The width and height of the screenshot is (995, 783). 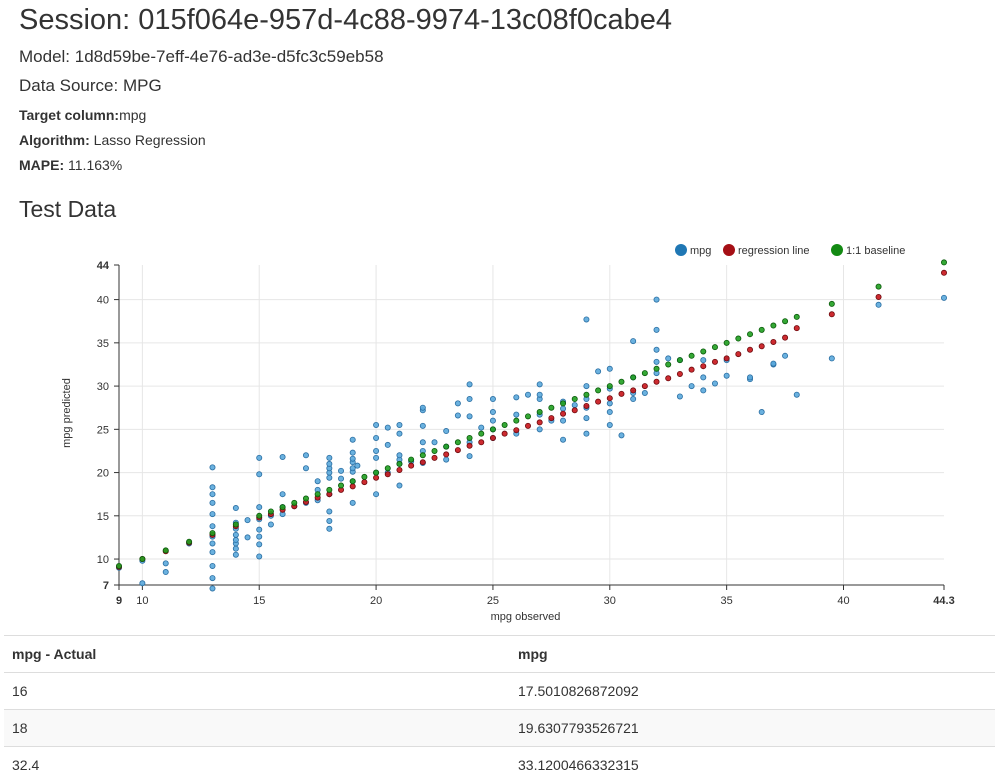 What do you see at coordinates (103, 301) in the screenshot?
I see `y-tick-label: 40` at bounding box center [103, 301].